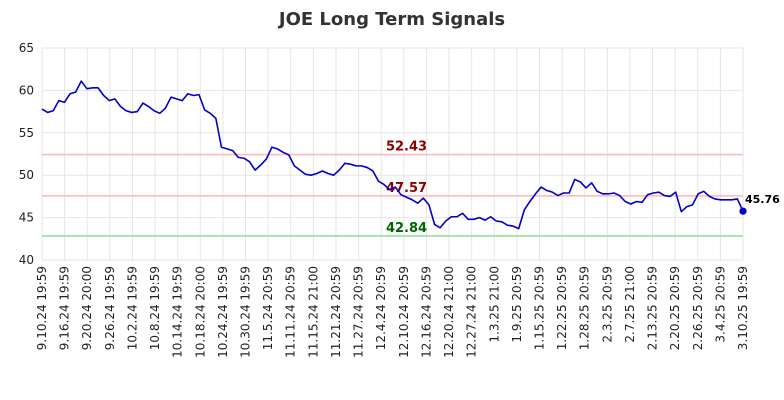 This screenshot has width=784, height=400. Describe the element at coordinates (359, 312) in the screenshot. I see `x-tick-label: 11.27.24 20:59` at that location.